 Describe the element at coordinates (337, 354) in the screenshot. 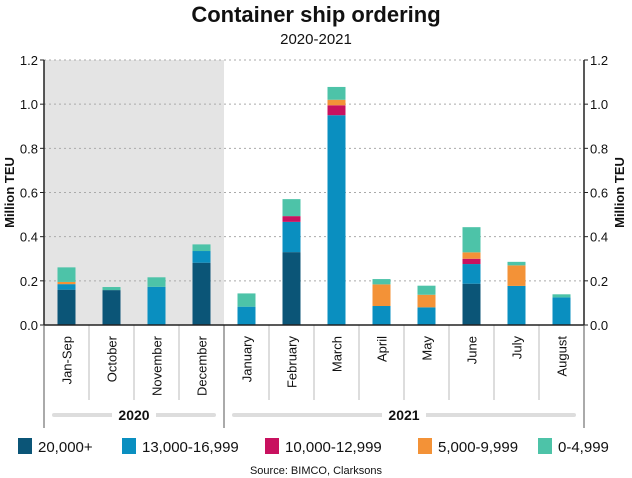

I see `x-tick-label: March` at that location.